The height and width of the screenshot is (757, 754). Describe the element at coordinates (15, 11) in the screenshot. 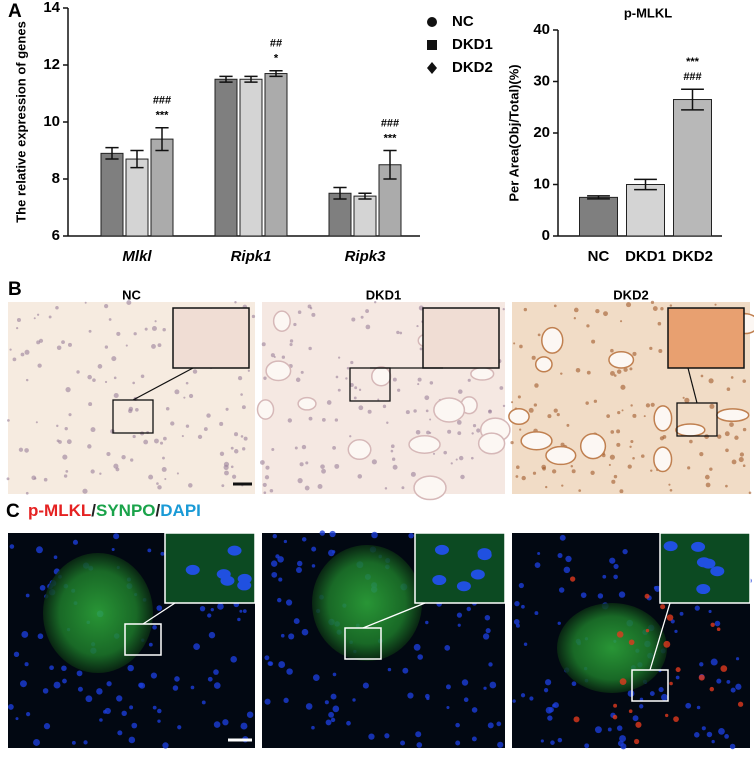

I see `panel-label: A` at that location.